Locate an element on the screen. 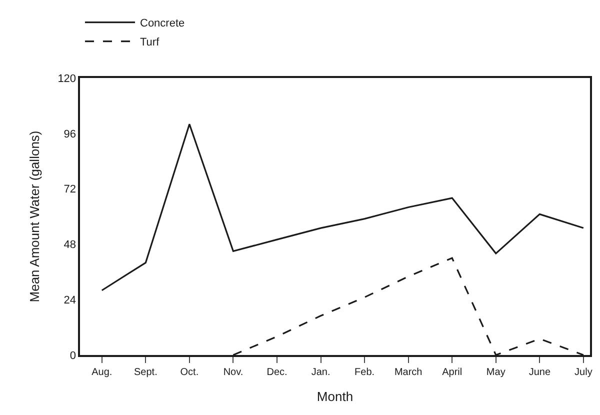  x-axis-title: Month is located at coordinates (335, 396).